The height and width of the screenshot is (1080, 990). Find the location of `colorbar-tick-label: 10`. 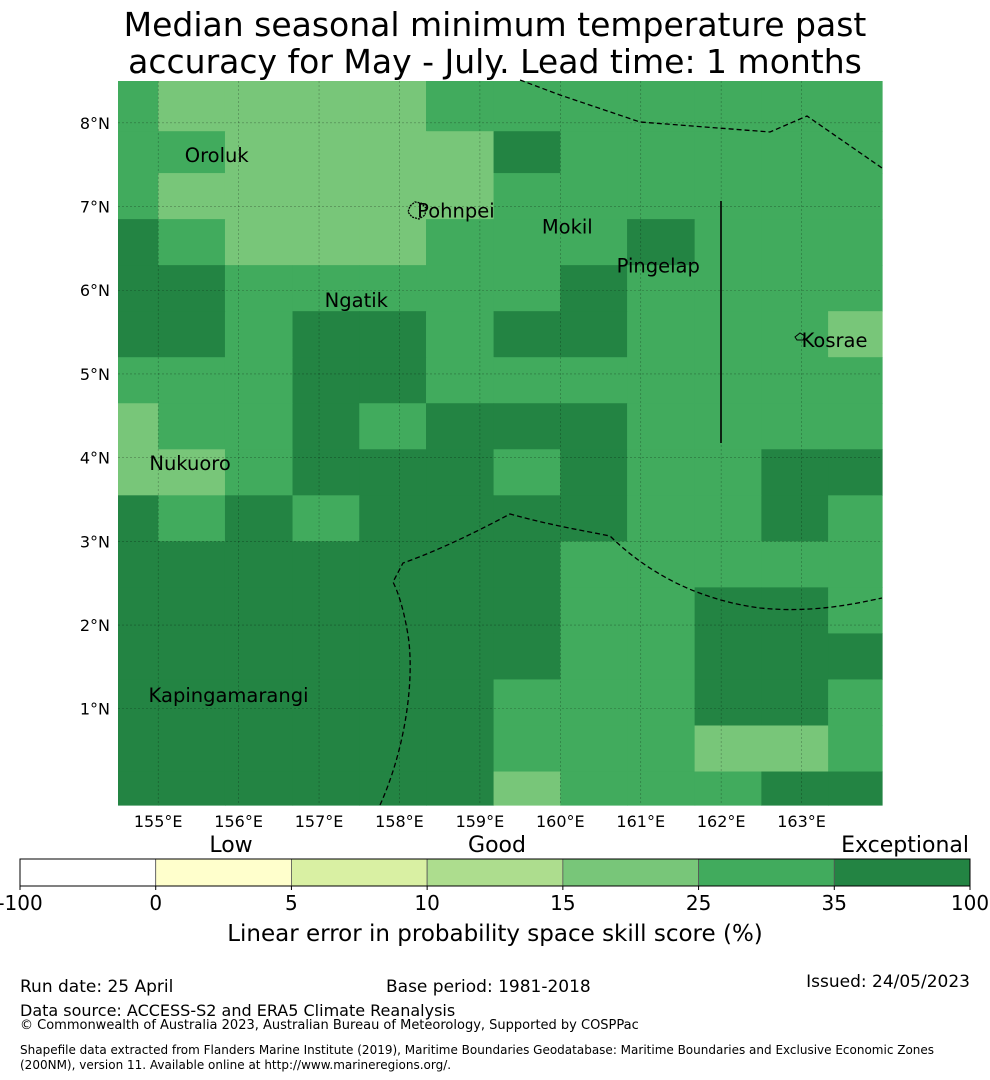

colorbar-tick-label: 10 is located at coordinates (426, 903).